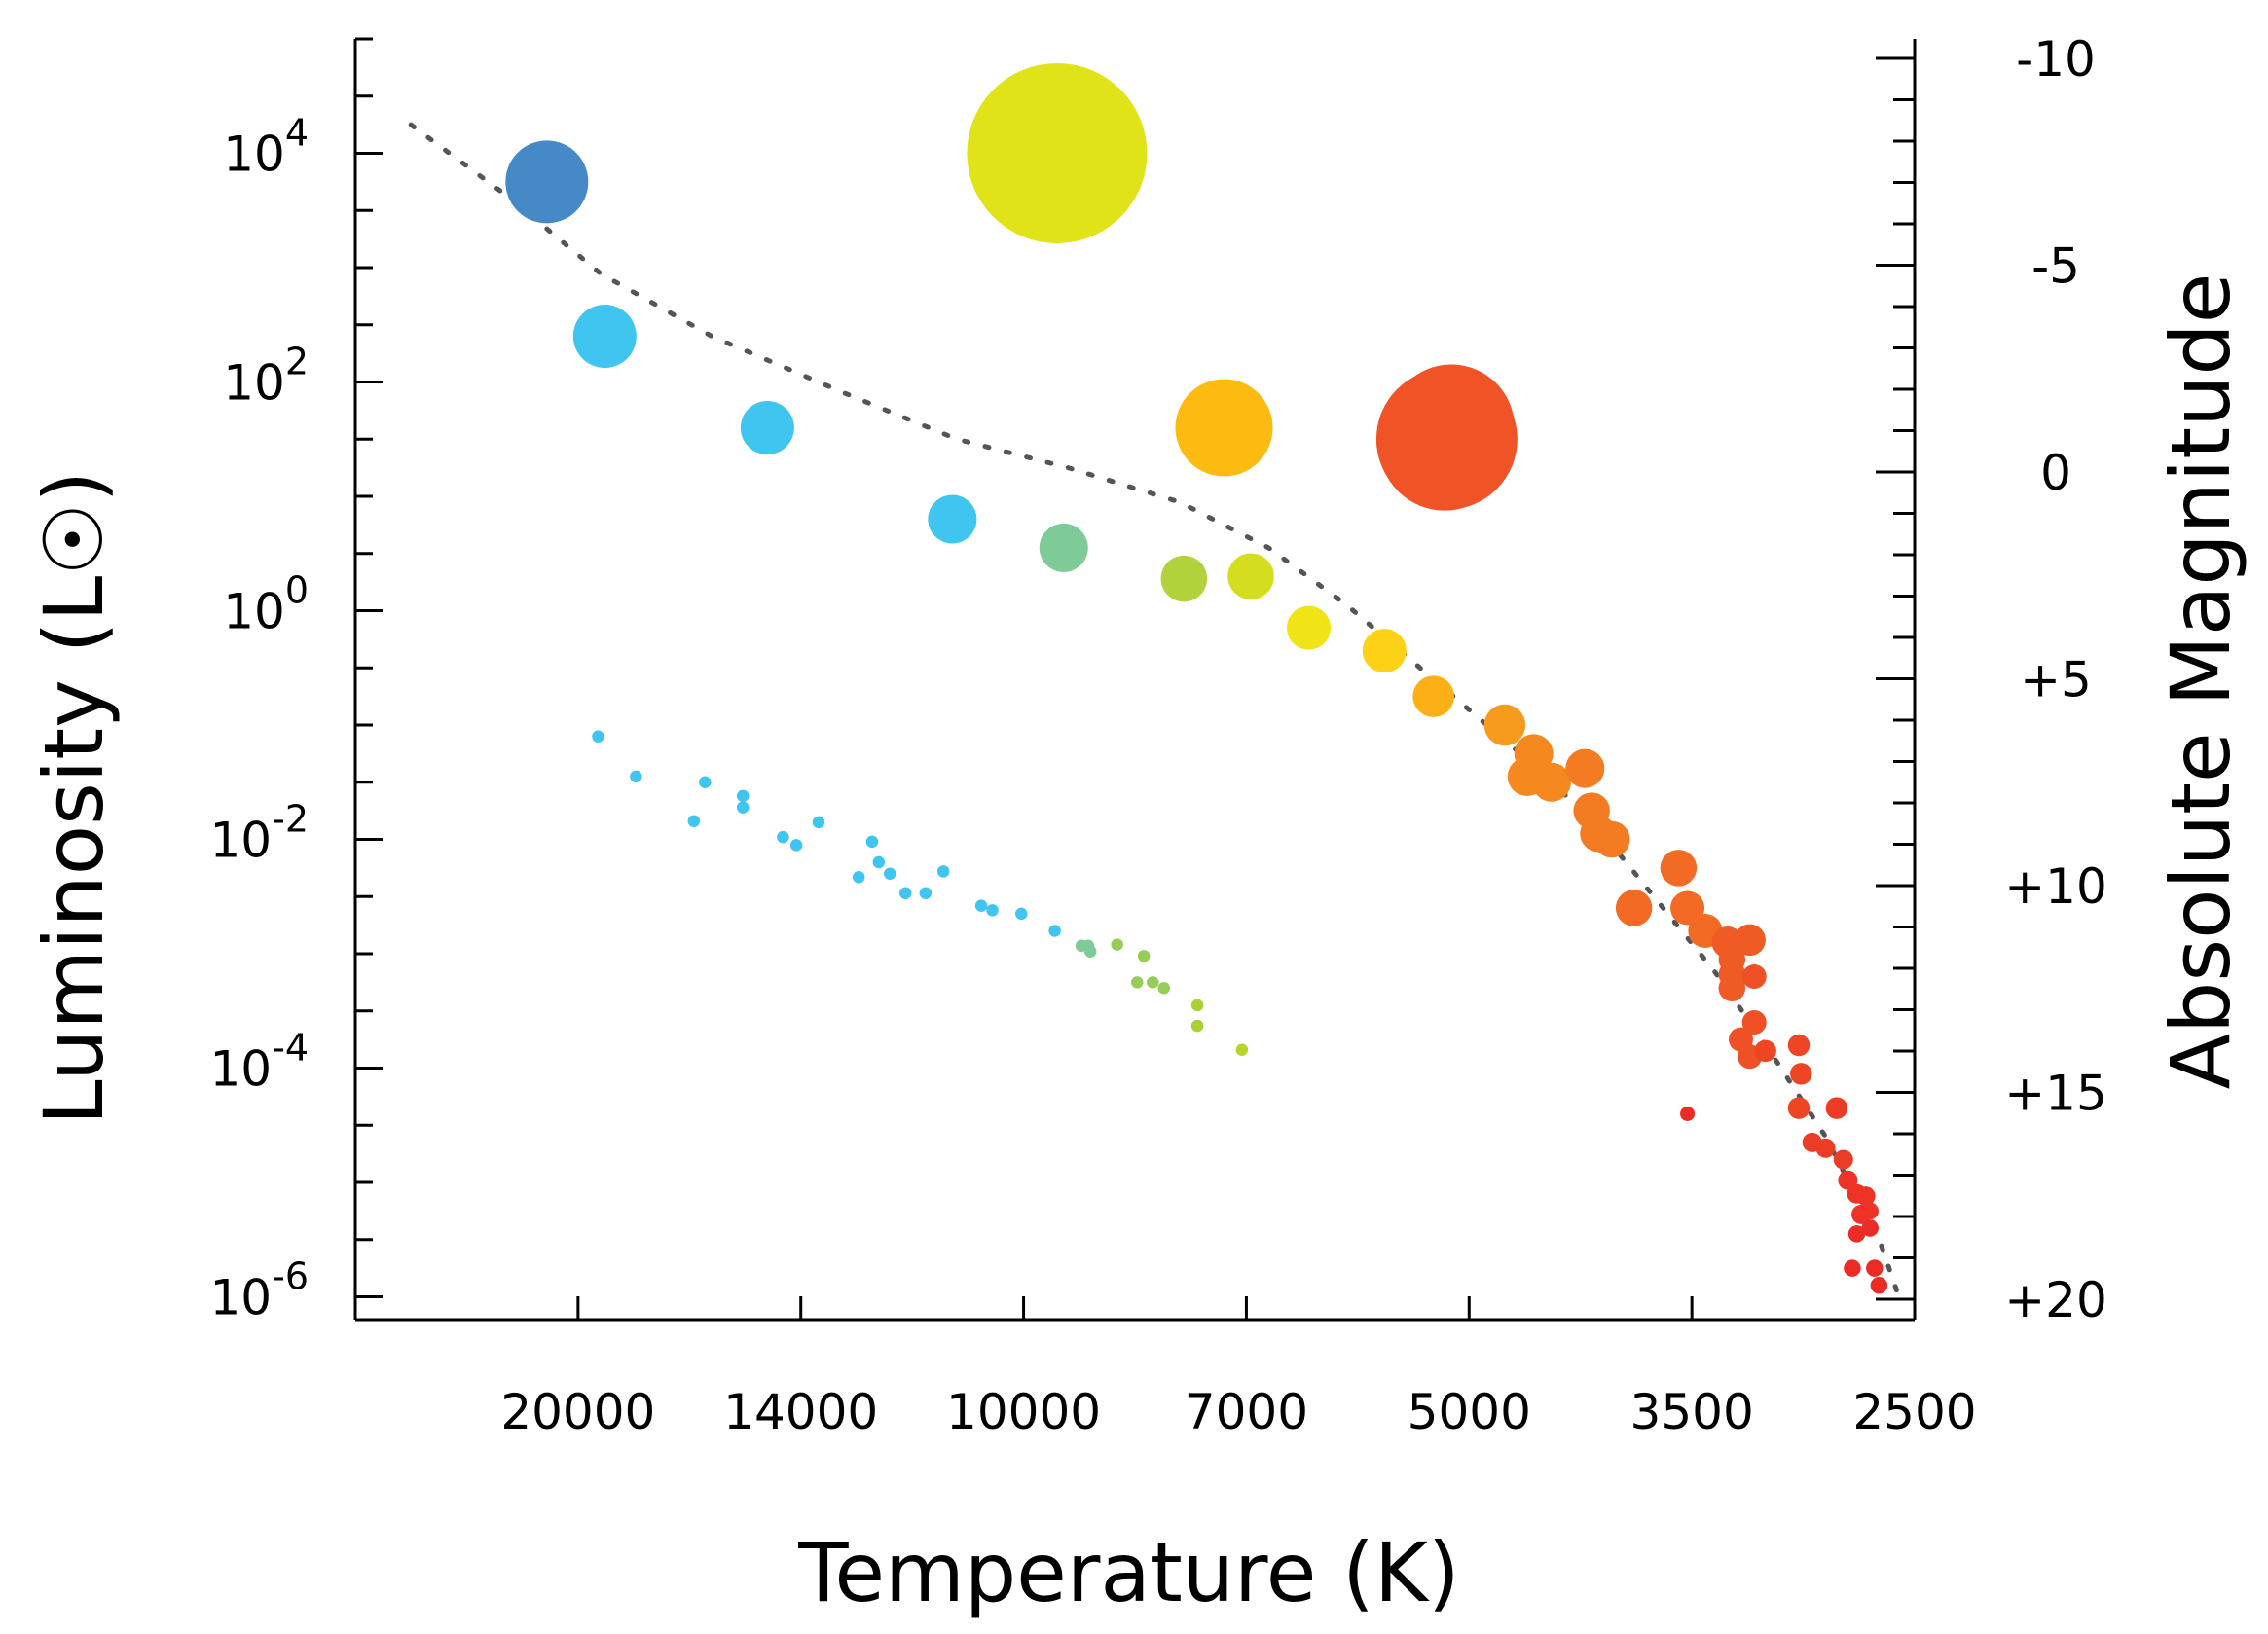 This screenshot has width=2268, height=1634. I want to click on x-tick-label: 20000, so click(577, 1412).